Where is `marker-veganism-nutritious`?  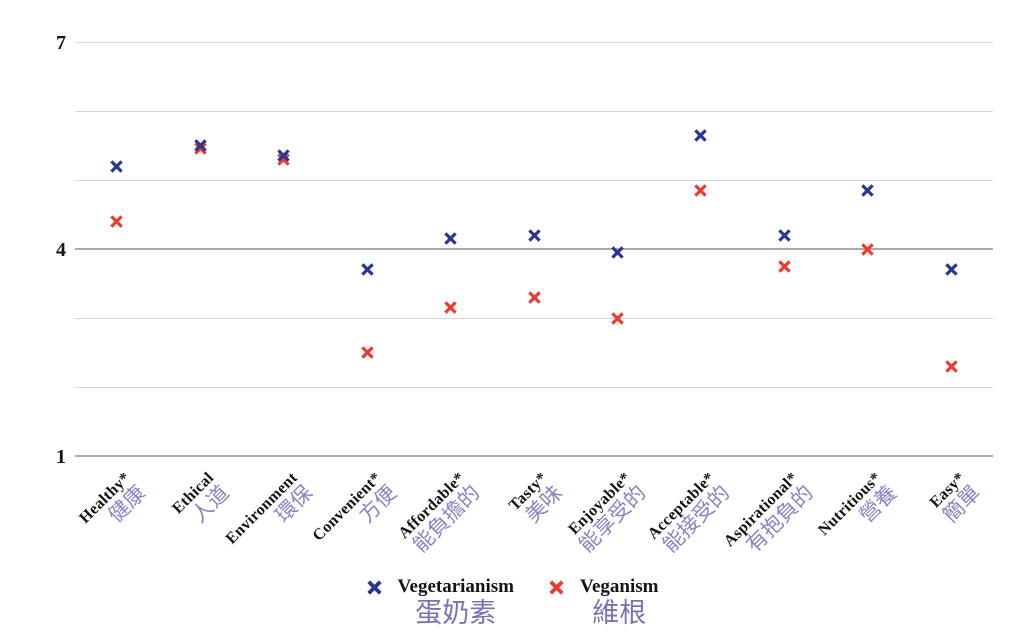 marker-veganism-nutritious is located at coordinates (867, 249).